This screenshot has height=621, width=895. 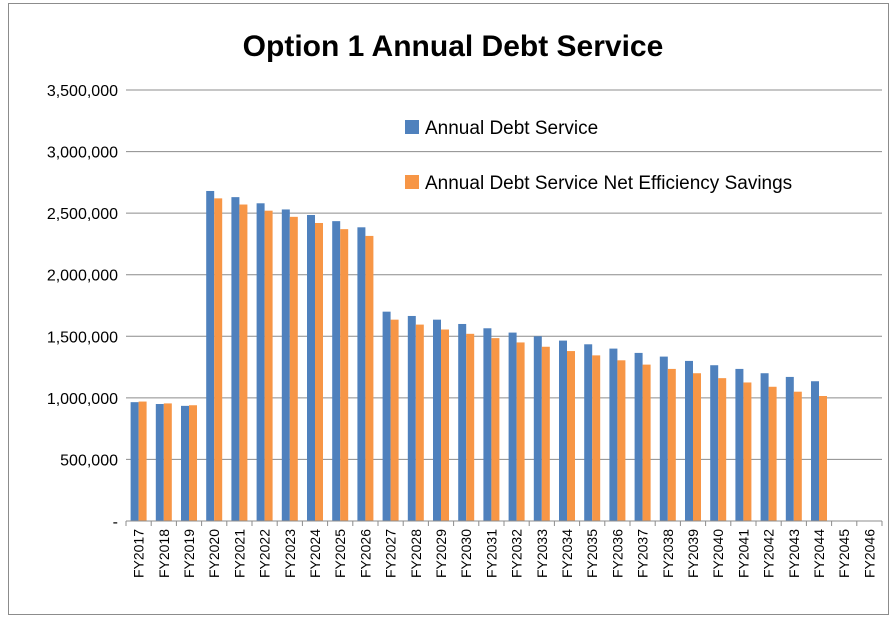 I want to click on chart-title: Option 1 Annual Debt Service, so click(x=453, y=46).